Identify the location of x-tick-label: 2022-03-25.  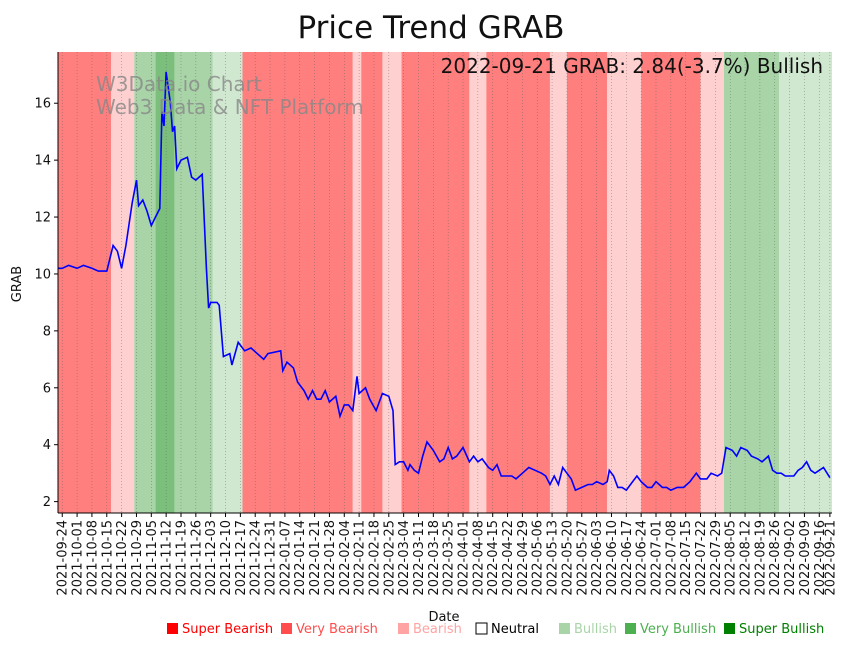
(449, 558).